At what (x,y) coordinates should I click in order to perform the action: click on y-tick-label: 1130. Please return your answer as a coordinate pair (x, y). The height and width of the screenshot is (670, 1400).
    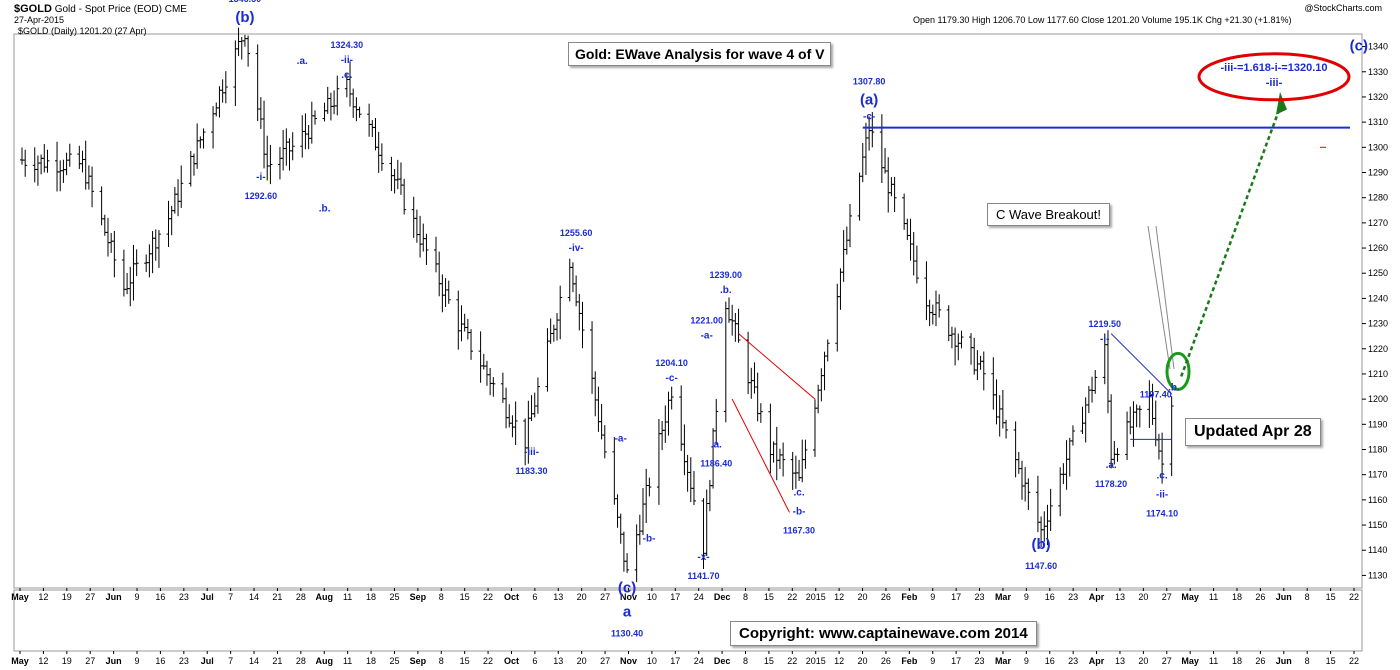
    Looking at the image, I should click on (1377, 575).